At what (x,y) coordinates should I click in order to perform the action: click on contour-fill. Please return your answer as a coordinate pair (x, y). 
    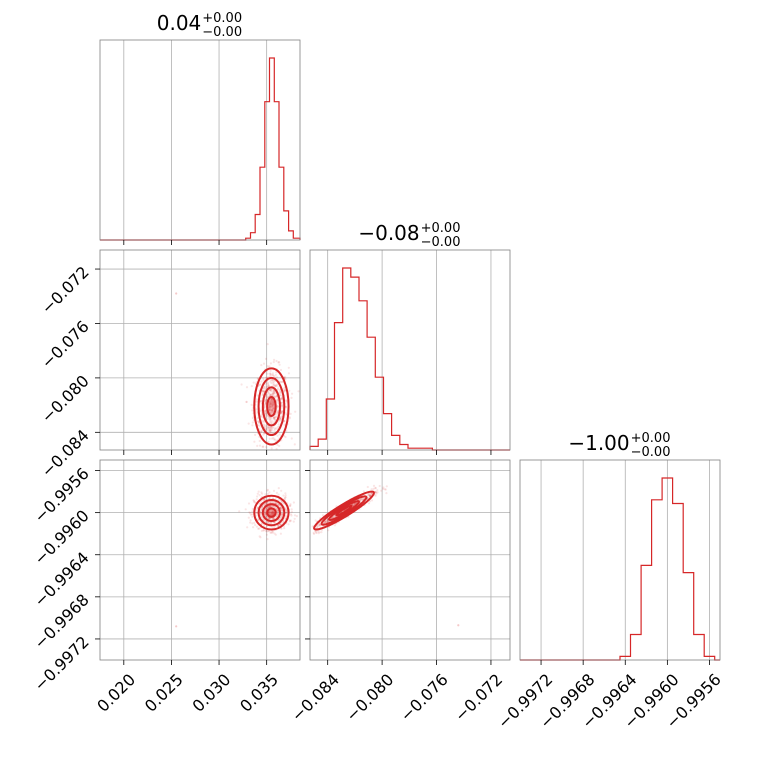
    Looking at the image, I should click on (271, 406).